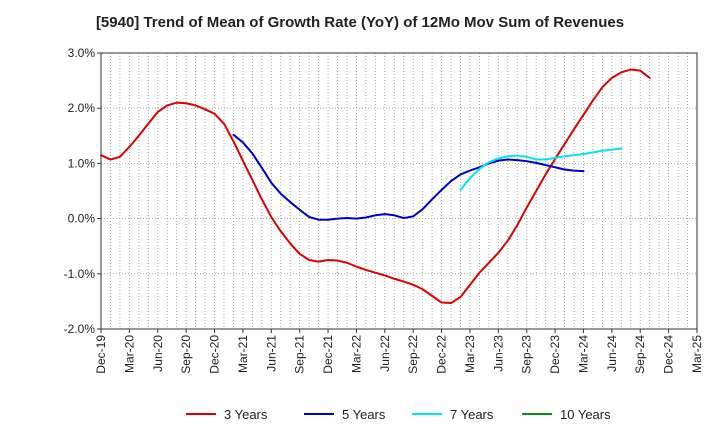 This screenshot has width=720, height=440. Describe the element at coordinates (408, 177) in the screenshot. I see `series-line-5-years` at that location.